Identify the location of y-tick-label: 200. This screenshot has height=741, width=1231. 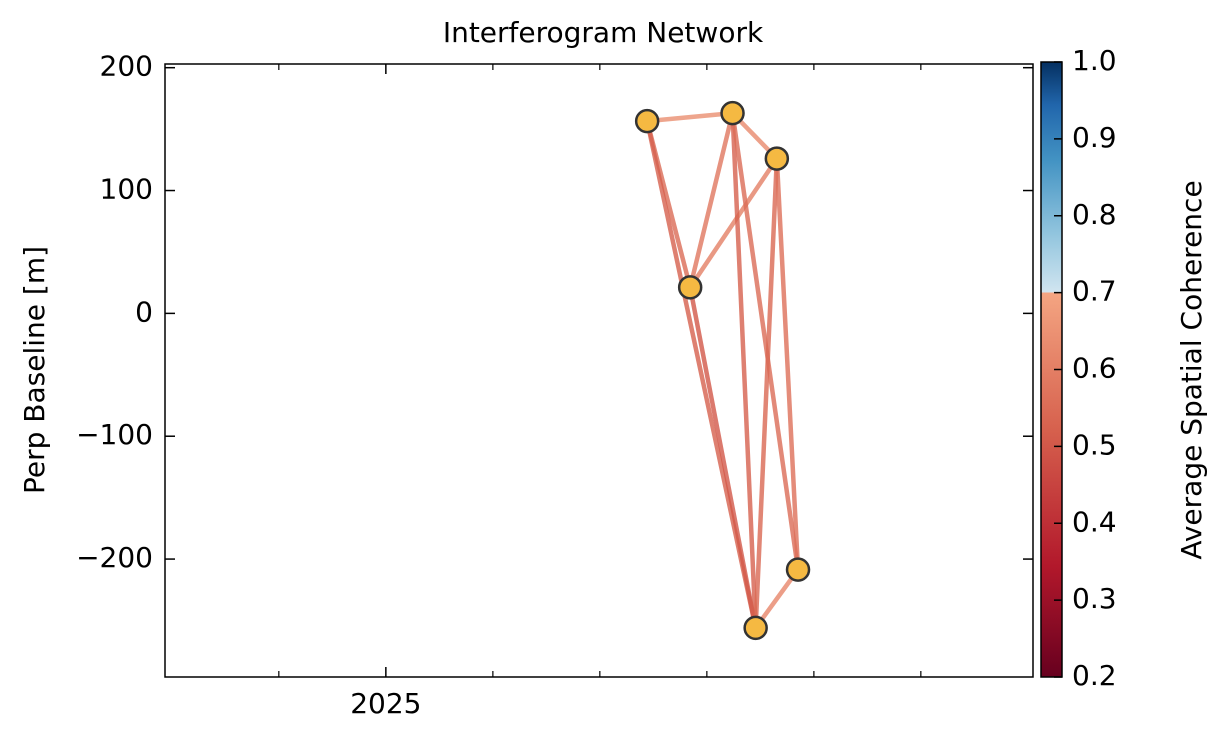
(126, 66).